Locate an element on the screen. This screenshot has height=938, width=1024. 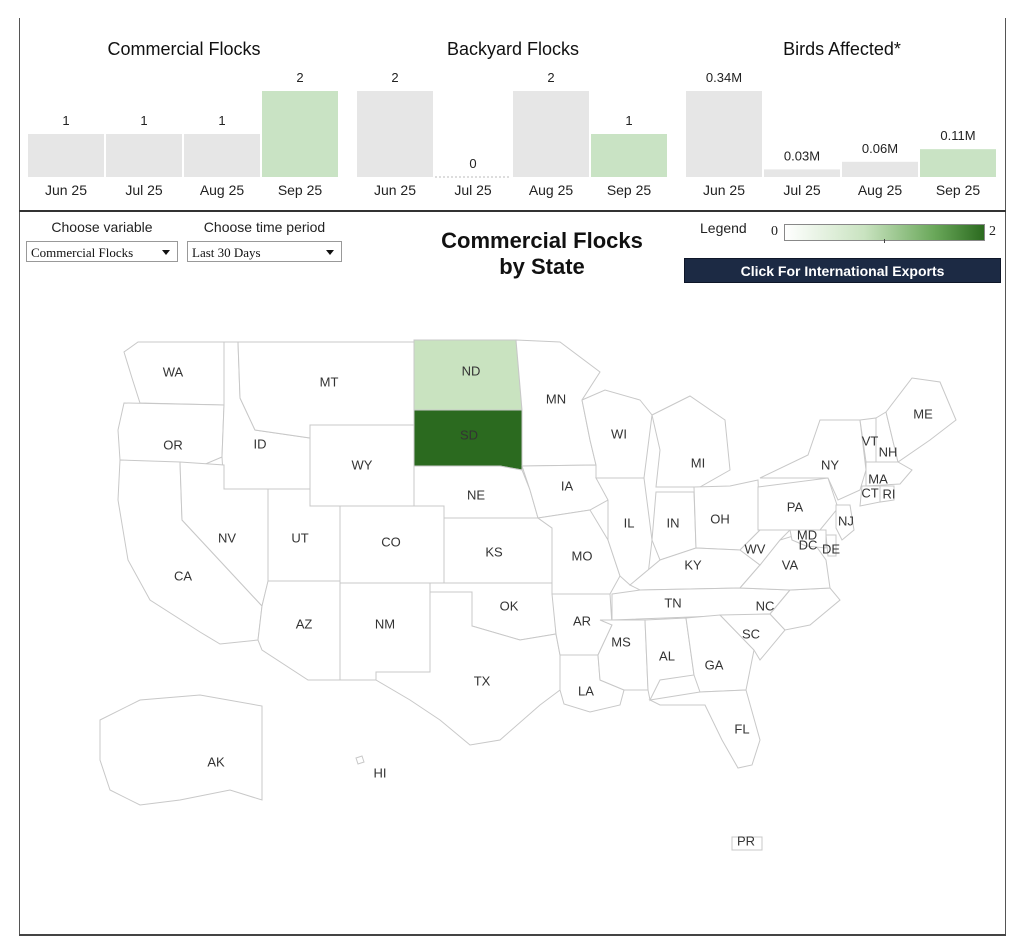
state-mo is located at coordinates (578, 552).